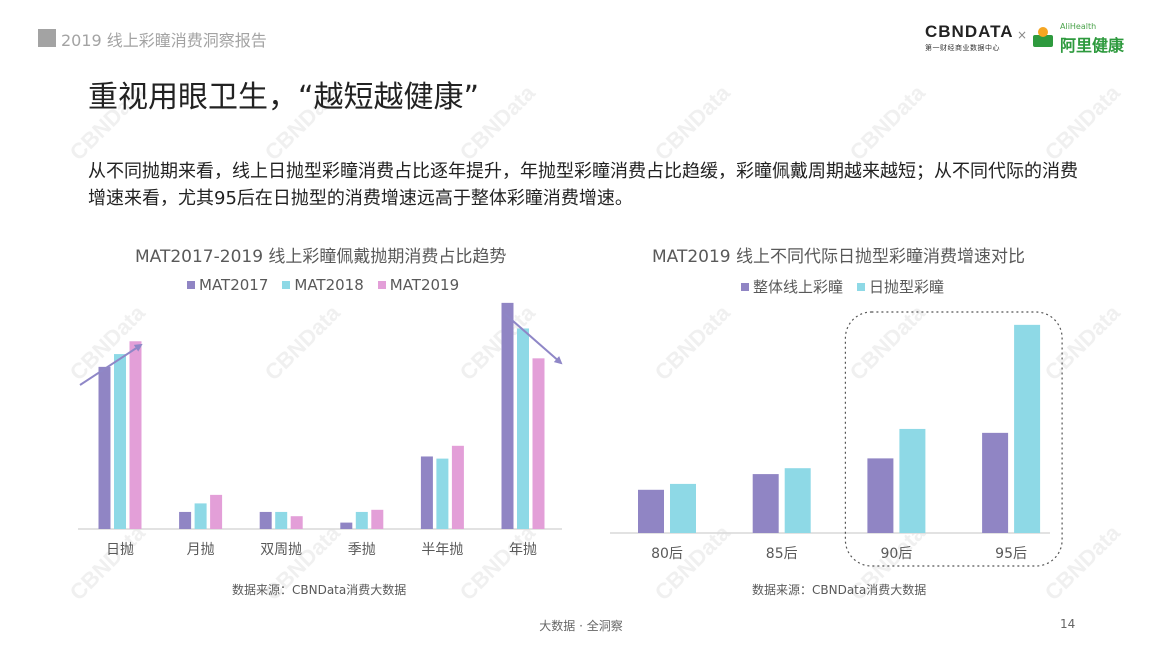  I want to click on legend-item: MAT2017, so click(227, 285).